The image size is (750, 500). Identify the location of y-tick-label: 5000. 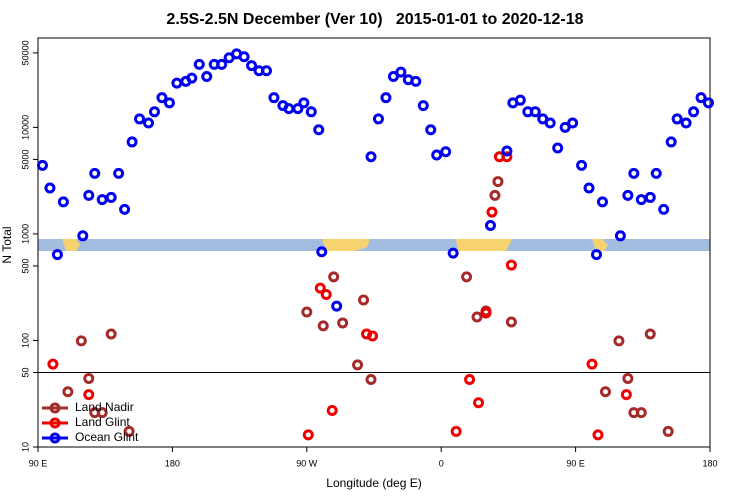
(25, 159).